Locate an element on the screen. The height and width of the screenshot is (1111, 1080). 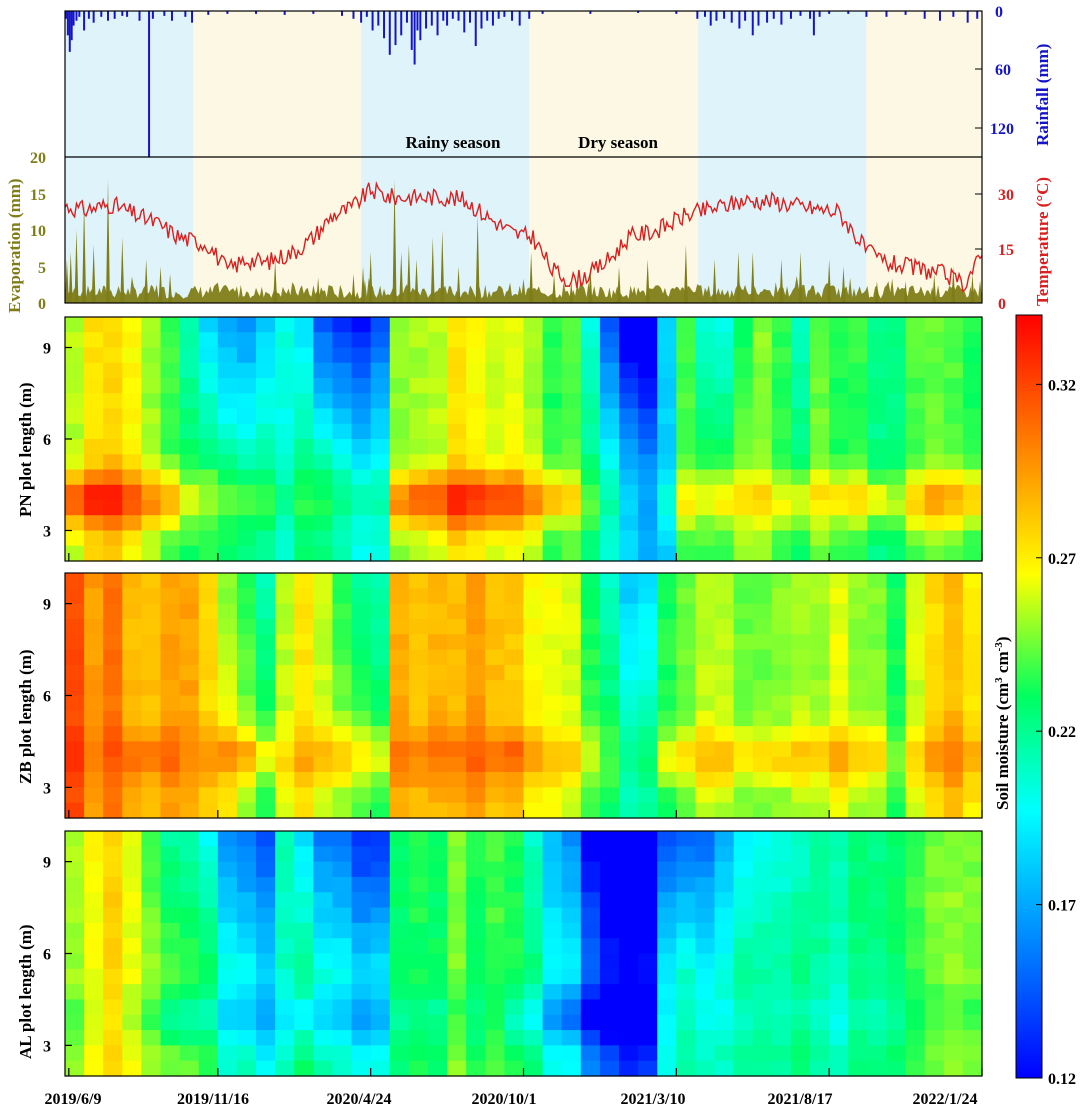
colorbar-tick-label: 0.27 is located at coordinates (1062, 559).